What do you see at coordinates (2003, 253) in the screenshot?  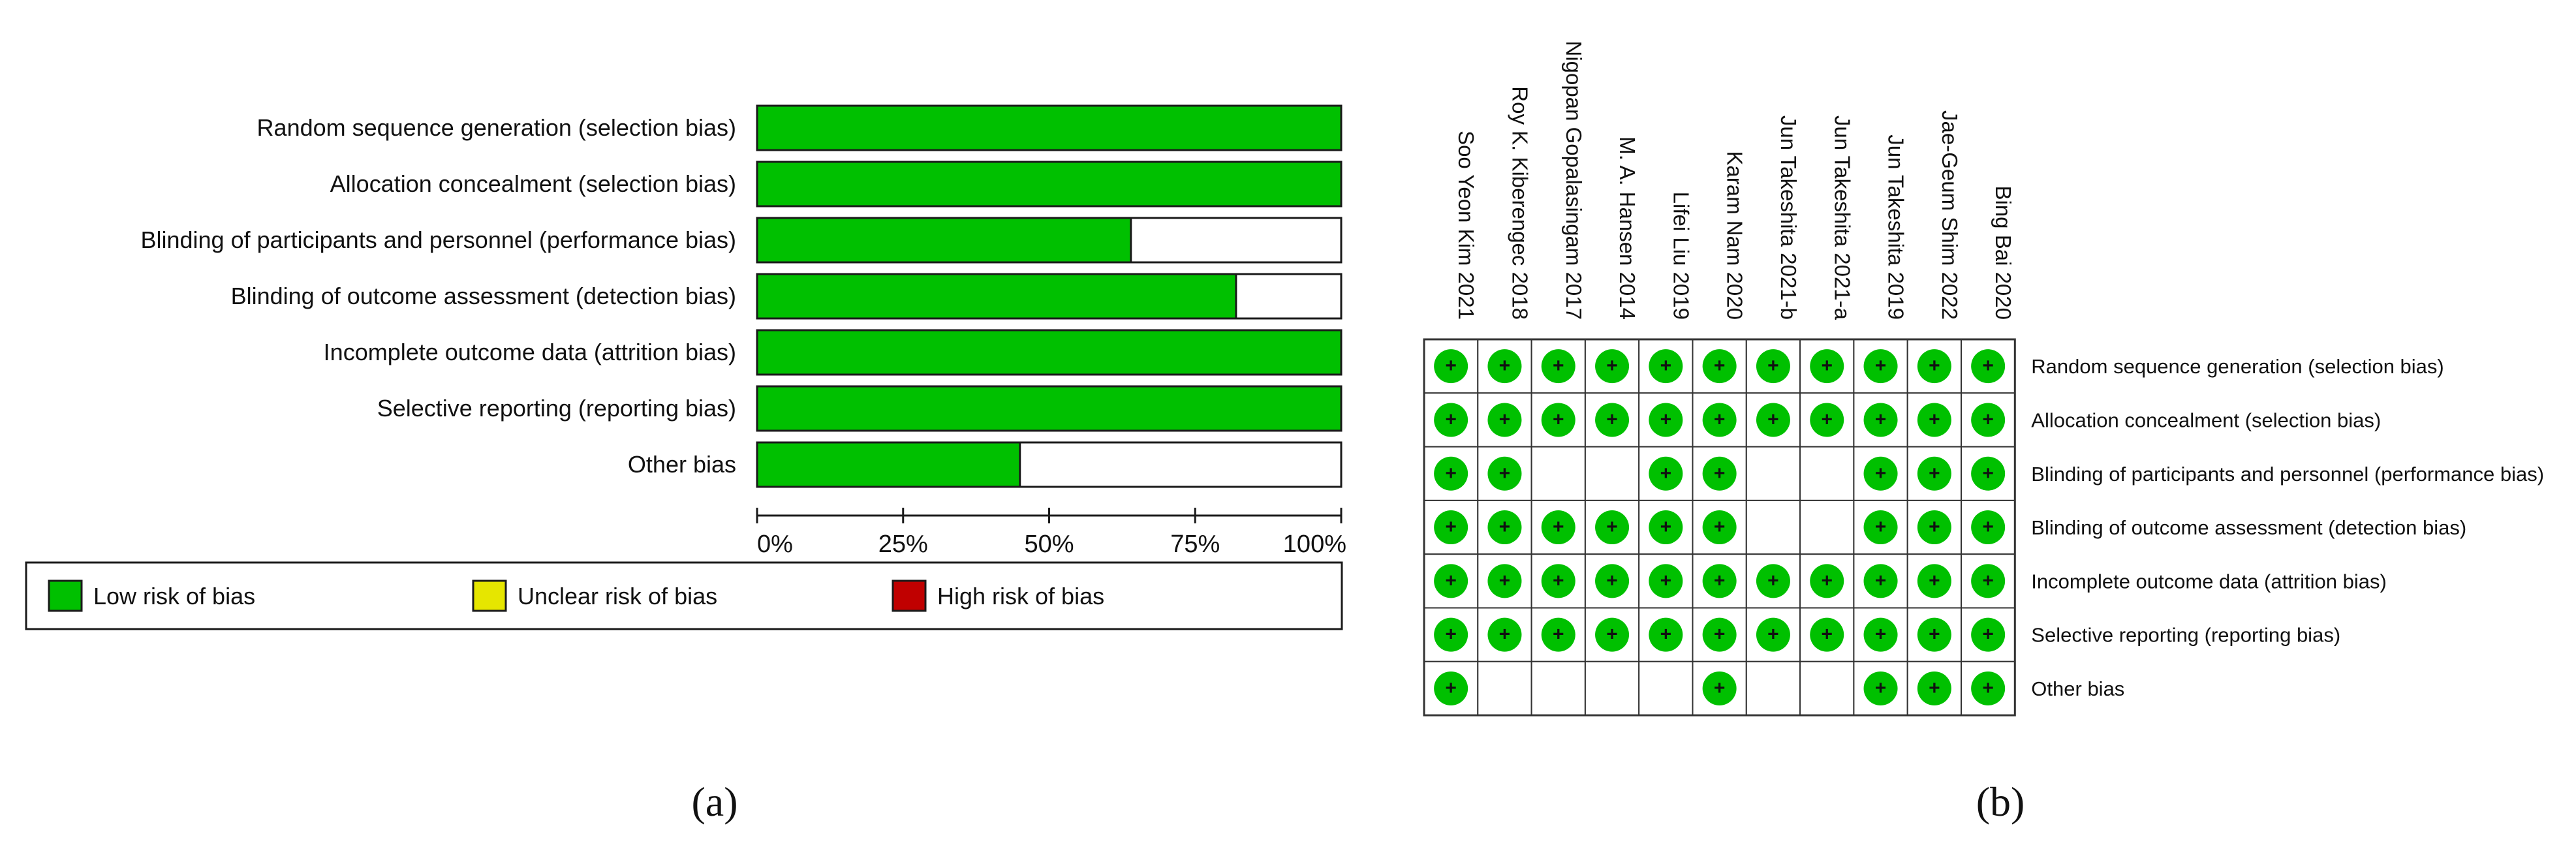 I see `study-header-label: Bing Bai 2020` at bounding box center [2003, 253].